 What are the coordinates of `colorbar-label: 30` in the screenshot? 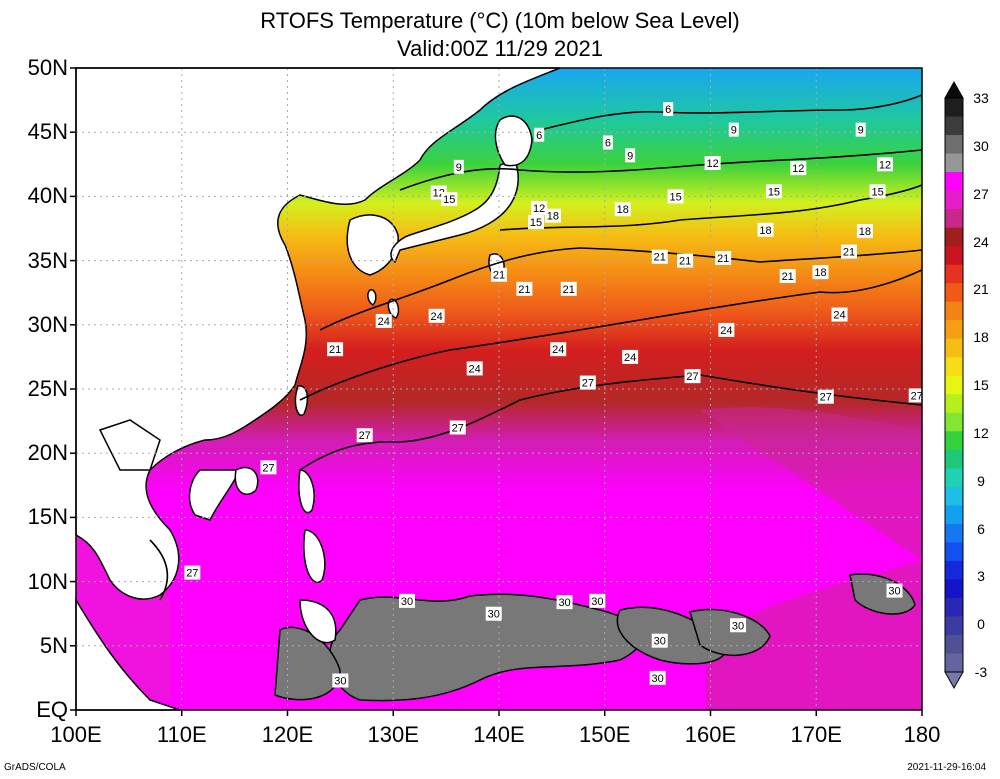 It's located at (981, 145).